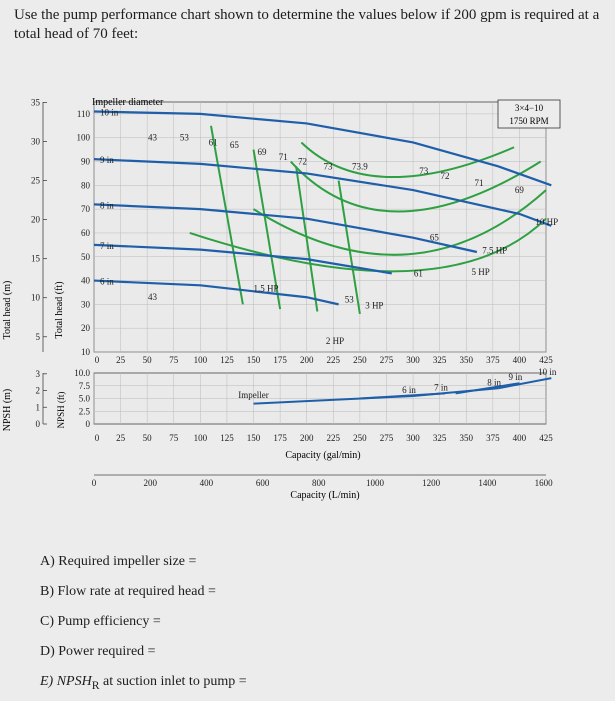 The width and height of the screenshot is (615, 701). What do you see at coordinates (280, 438) in the screenshot?
I see `tick-gpm-bottom: 175` at bounding box center [280, 438].